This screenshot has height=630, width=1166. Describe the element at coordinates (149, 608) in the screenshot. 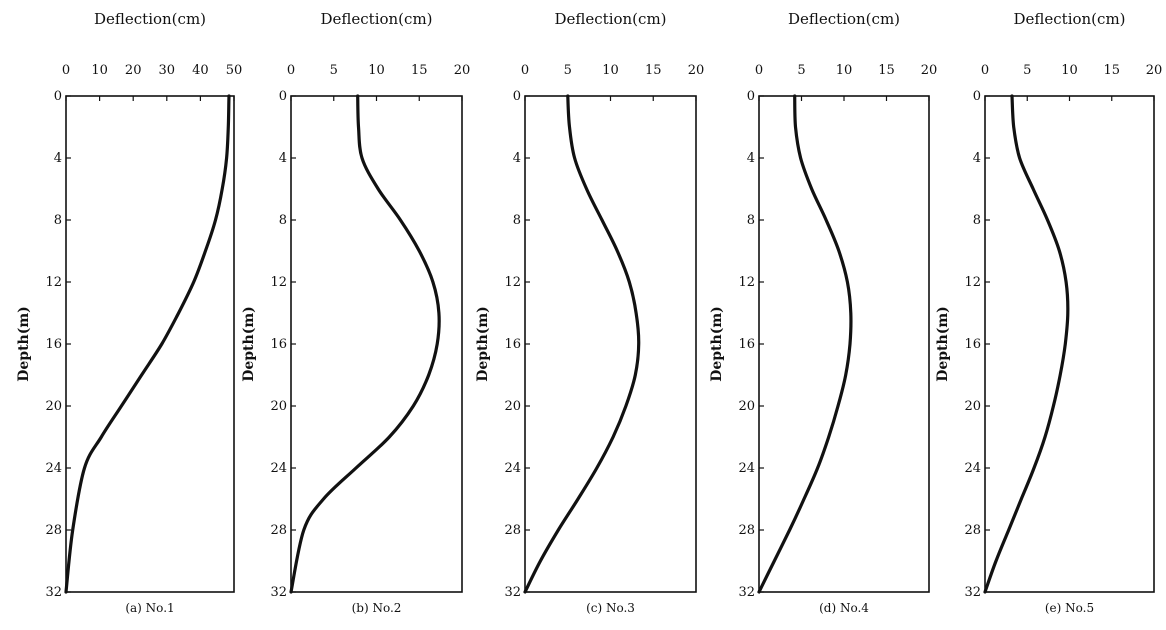

I see `panel-caption: (a) No.1` at that location.